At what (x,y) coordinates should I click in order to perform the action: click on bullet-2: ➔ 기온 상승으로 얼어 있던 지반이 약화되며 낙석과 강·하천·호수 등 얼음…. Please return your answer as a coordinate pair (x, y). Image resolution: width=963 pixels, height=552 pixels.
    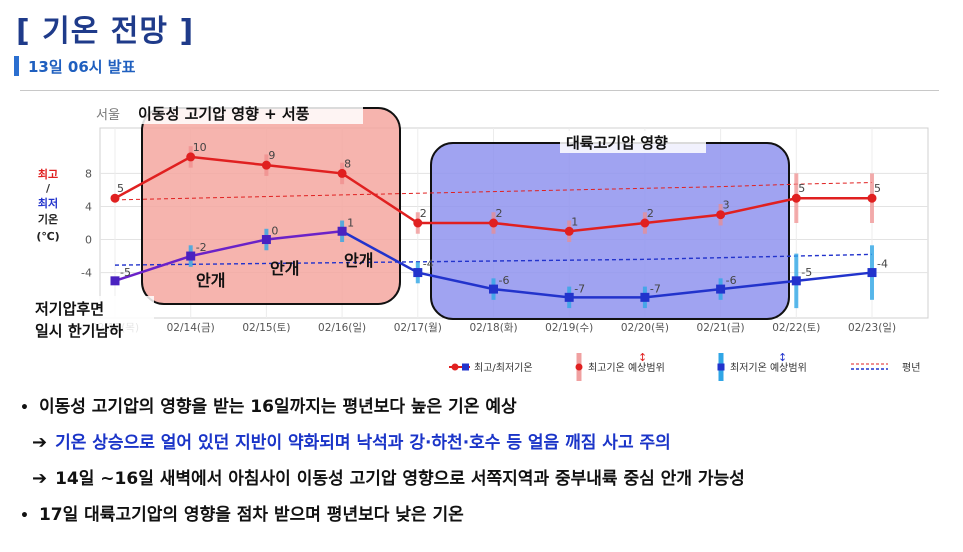
    Looking at the image, I should click on (351, 440).